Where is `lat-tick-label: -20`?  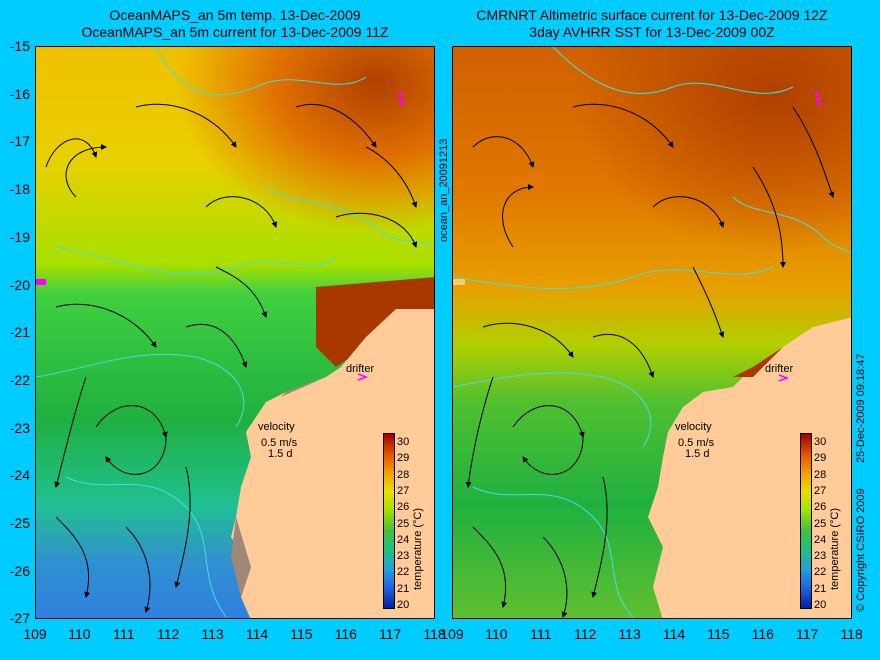 lat-tick-label: -20 is located at coordinates (19, 284).